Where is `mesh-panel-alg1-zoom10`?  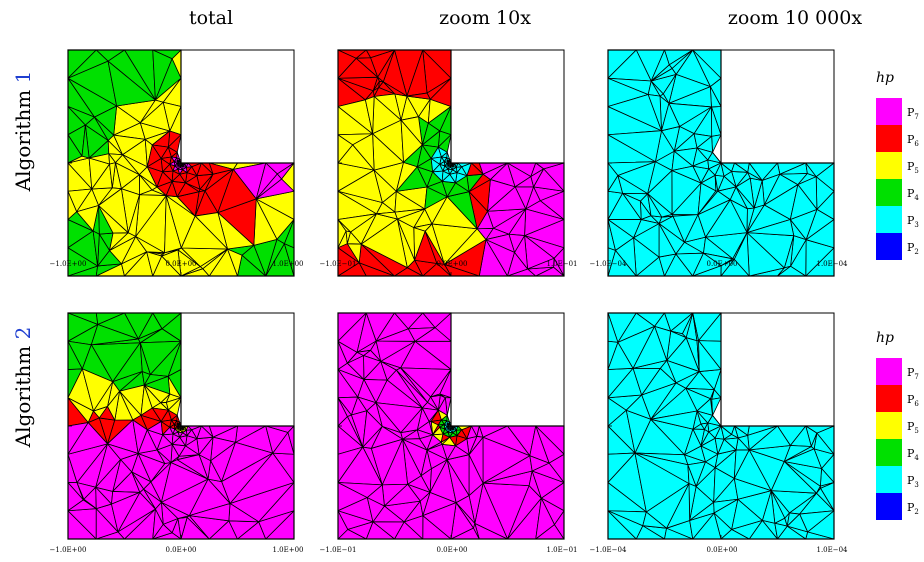
mesh-panel-alg1-zoom10 is located at coordinates (451, 163).